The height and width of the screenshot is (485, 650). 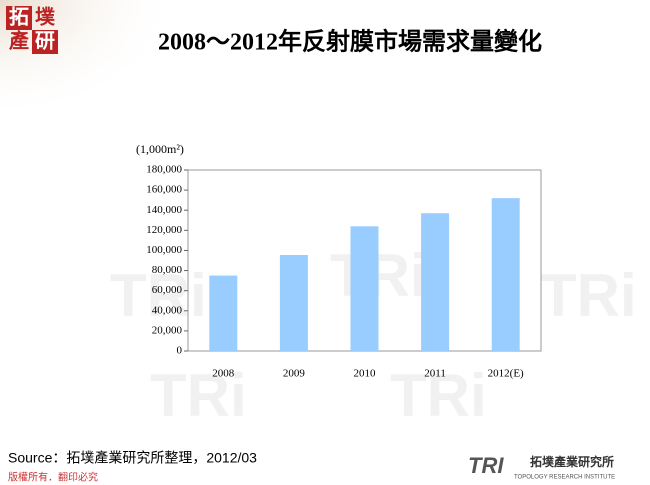 I want to click on y-tick-label: 40,000, so click(x=167, y=310).